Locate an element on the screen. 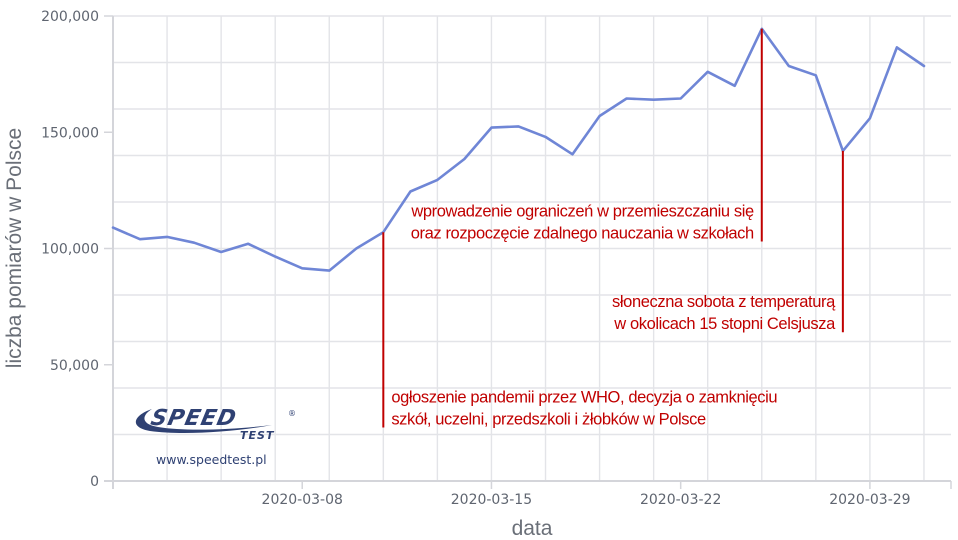 This screenshot has width=958, height=540. x-axis-ticks: 2020-03-08 2020-03-15 2020-03-22 2020-03-29 is located at coordinates (586, 494).